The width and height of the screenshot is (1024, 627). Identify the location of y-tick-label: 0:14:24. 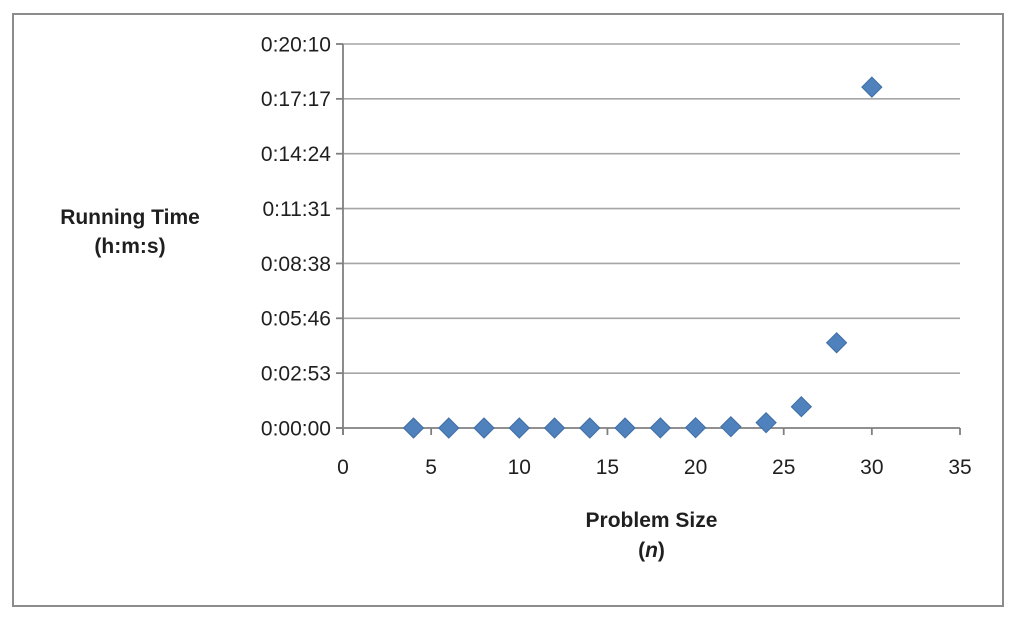
(296, 154).